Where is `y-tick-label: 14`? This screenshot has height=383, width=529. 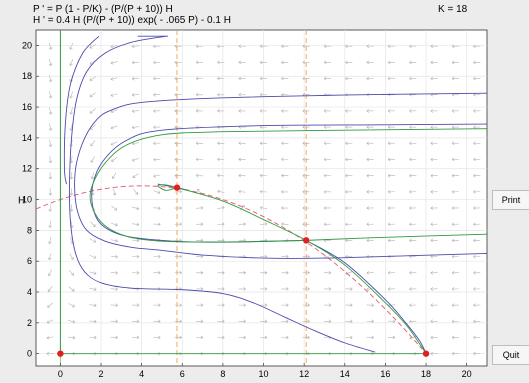
y-tick-label: 14 is located at coordinates (27, 138).